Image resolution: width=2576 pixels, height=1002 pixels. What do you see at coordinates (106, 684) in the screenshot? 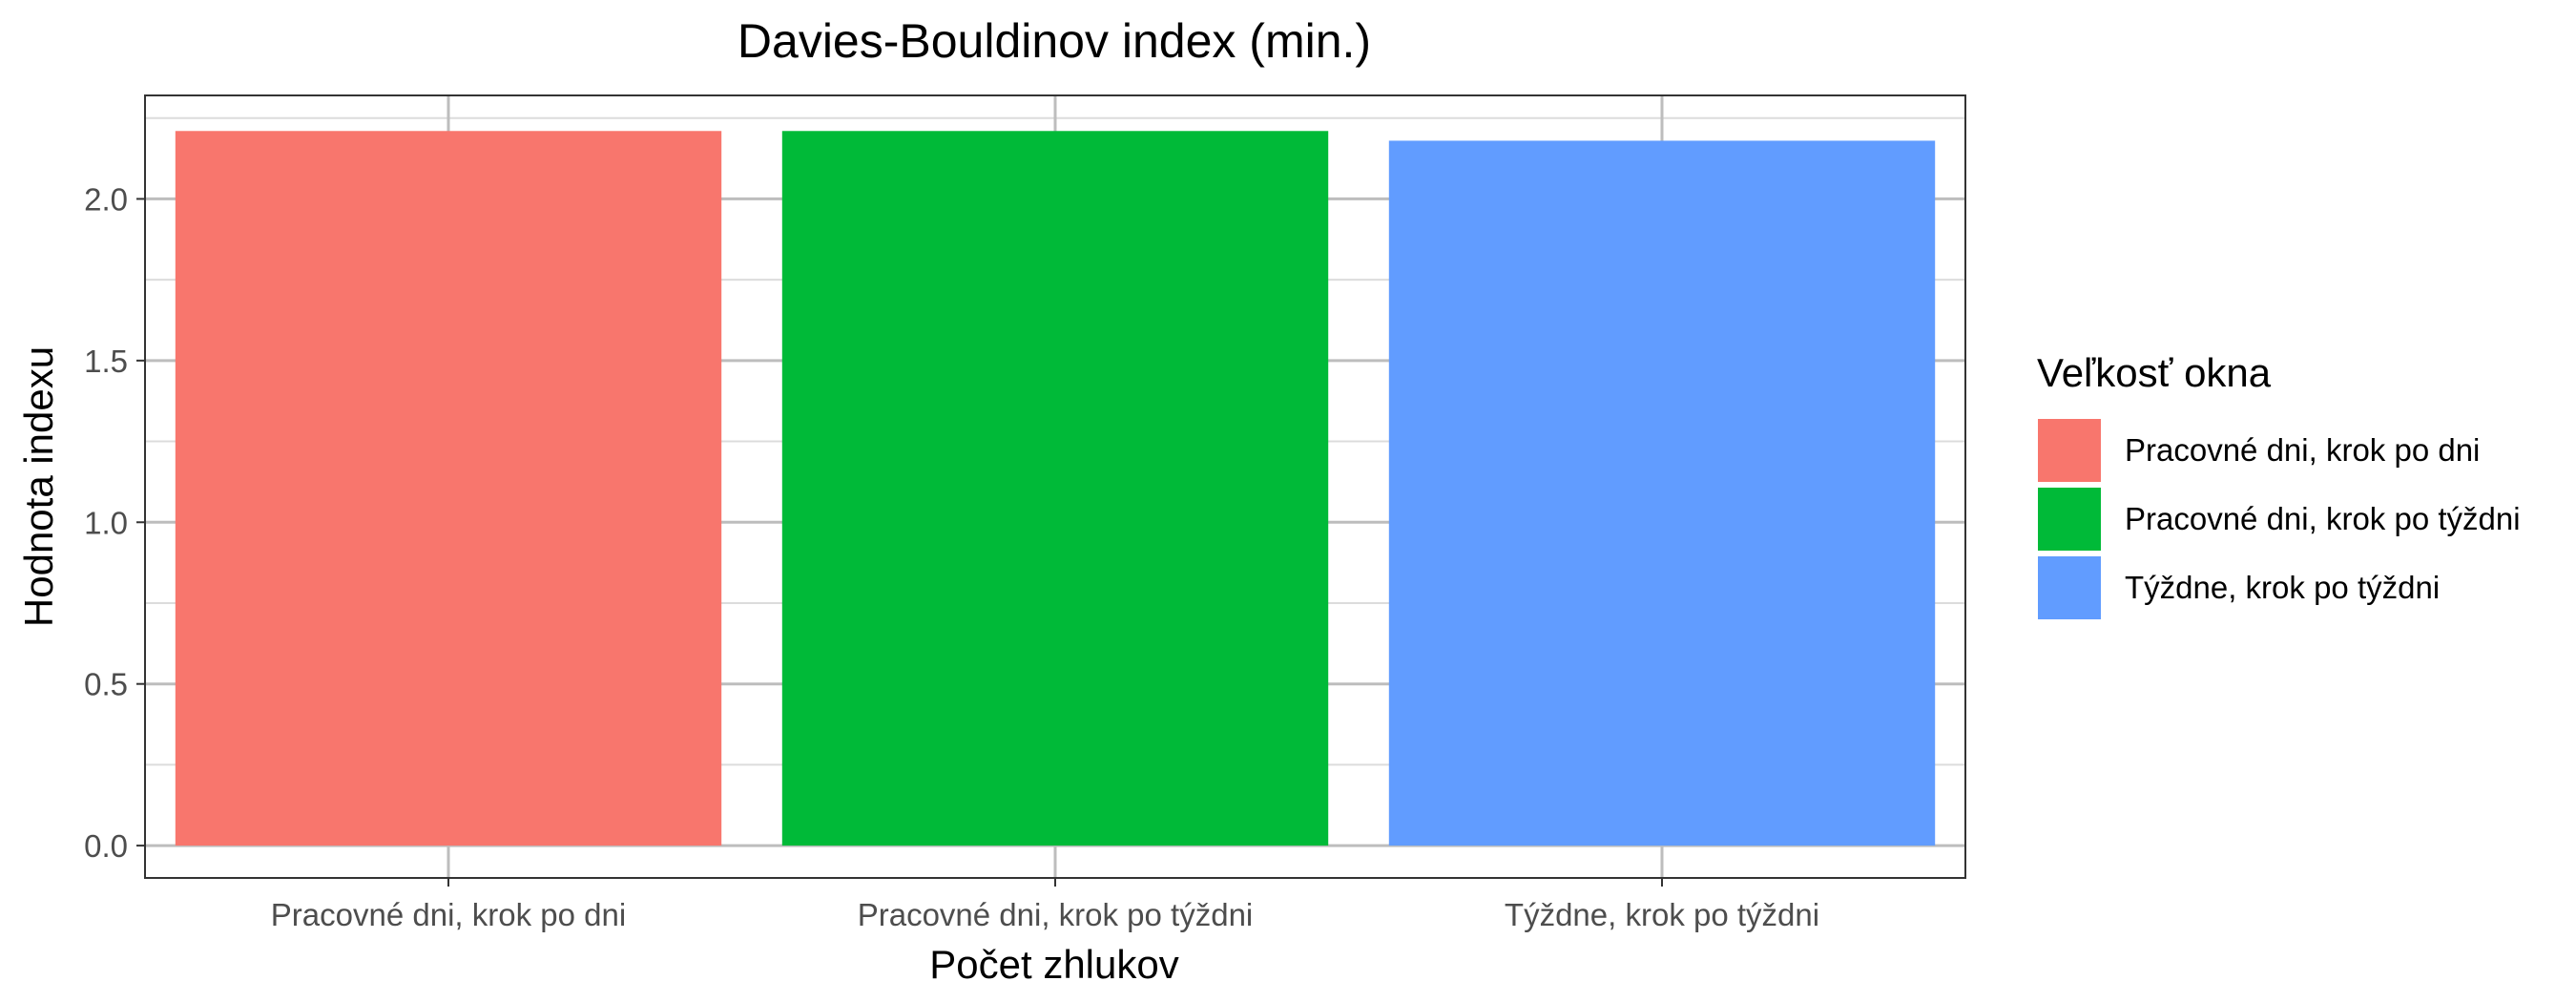
I see `y-tick-label: 0.5` at bounding box center [106, 684].